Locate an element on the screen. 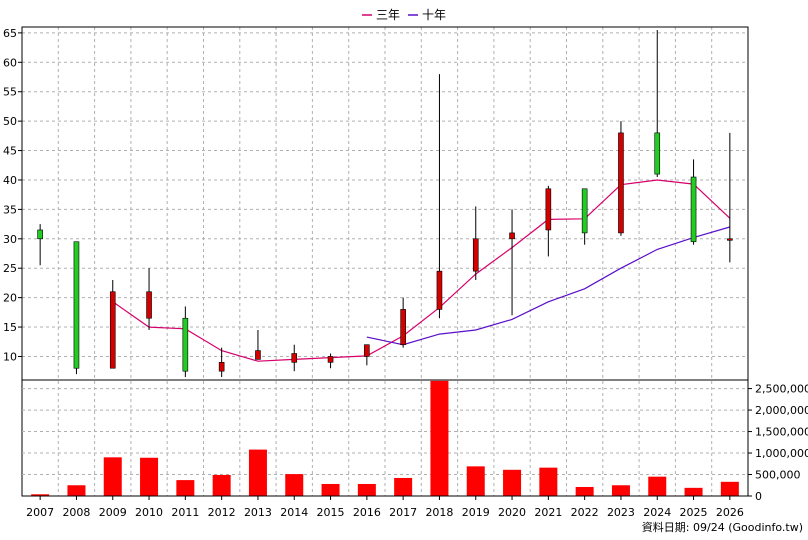  x-tick-label: 2013 is located at coordinates (258, 512).